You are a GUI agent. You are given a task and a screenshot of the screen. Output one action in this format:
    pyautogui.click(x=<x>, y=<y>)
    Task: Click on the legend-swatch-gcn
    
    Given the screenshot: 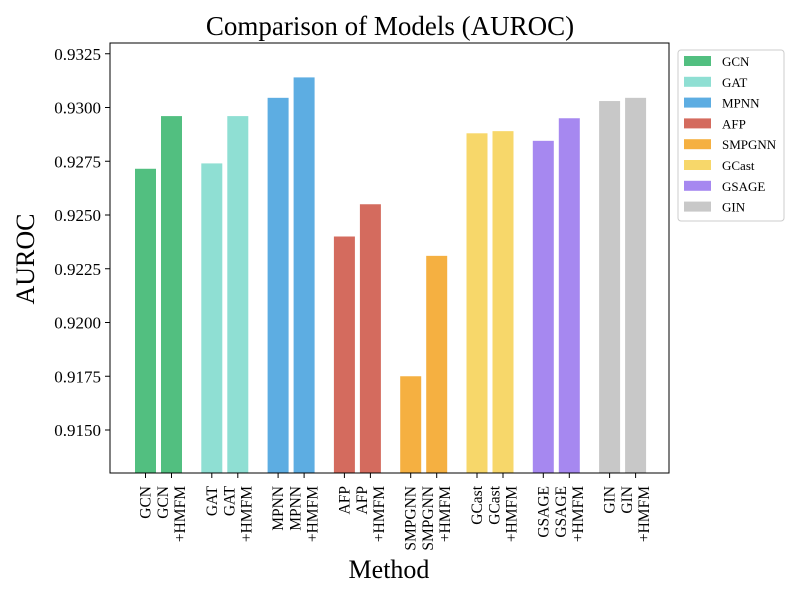 What is the action you would take?
    pyautogui.click(x=697, y=61)
    